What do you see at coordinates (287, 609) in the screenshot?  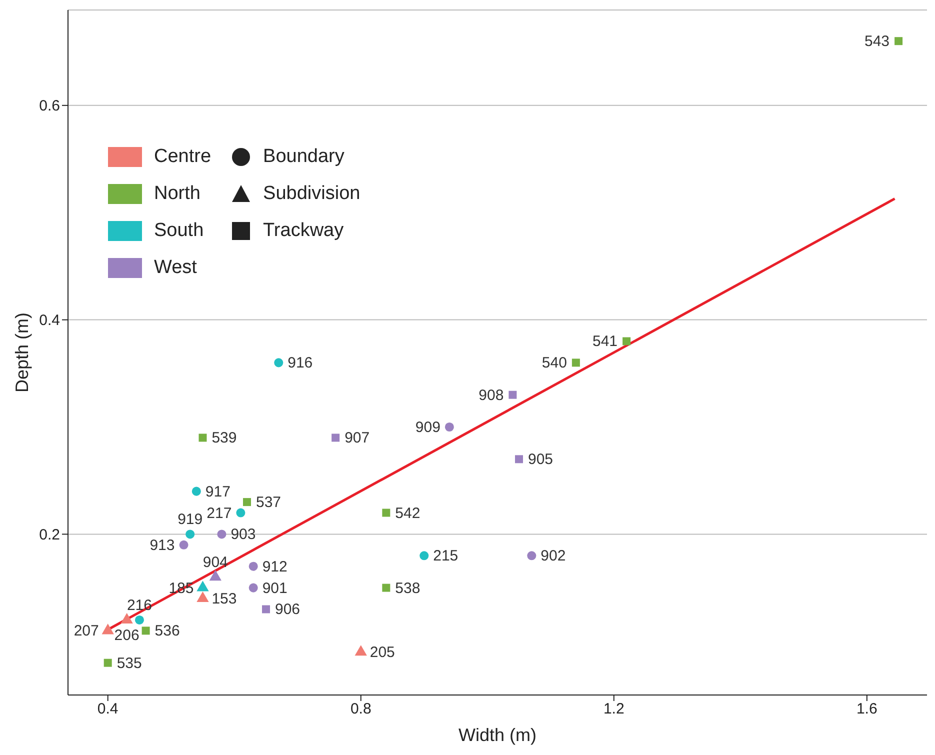 I see `annotation: 906` at bounding box center [287, 609].